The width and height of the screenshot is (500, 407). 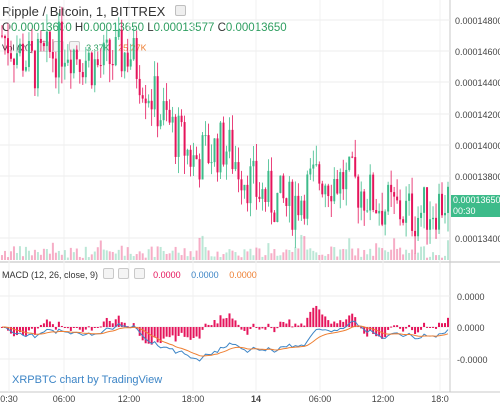 I want to click on eye-icon, so click(x=108, y=273).